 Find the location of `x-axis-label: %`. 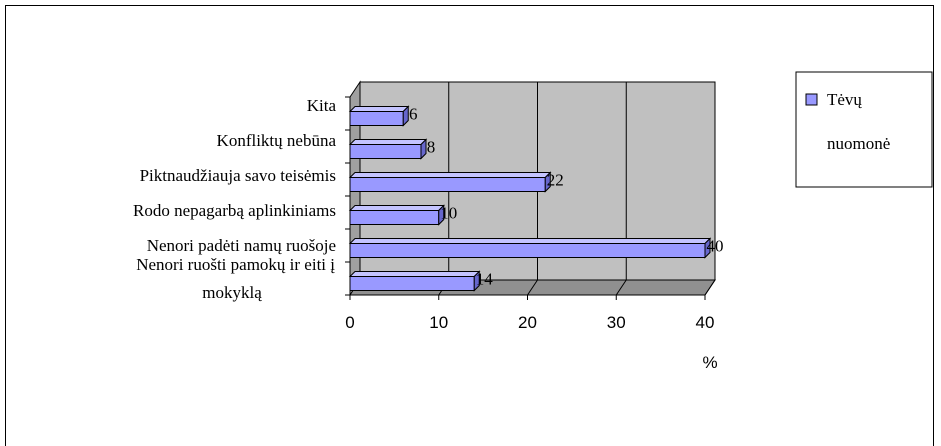

x-axis-label: % is located at coordinates (709, 362).